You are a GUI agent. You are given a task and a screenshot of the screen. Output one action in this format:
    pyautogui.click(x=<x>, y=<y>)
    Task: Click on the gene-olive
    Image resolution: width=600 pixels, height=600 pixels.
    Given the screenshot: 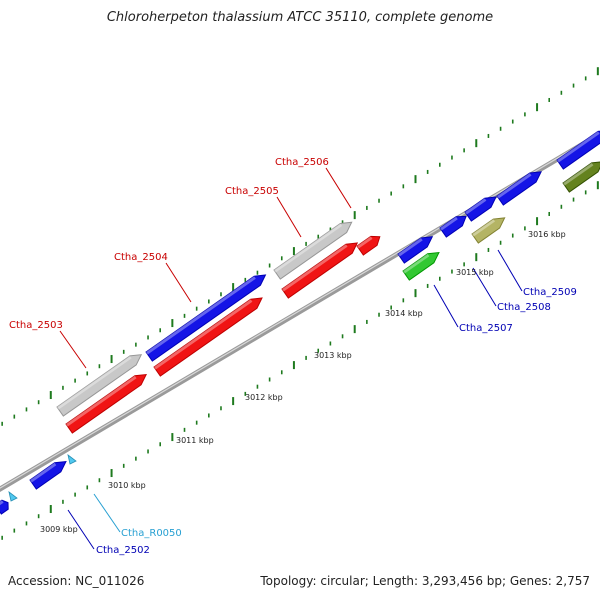 What is the action you would take?
    pyautogui.click(x=581, y=177)
    